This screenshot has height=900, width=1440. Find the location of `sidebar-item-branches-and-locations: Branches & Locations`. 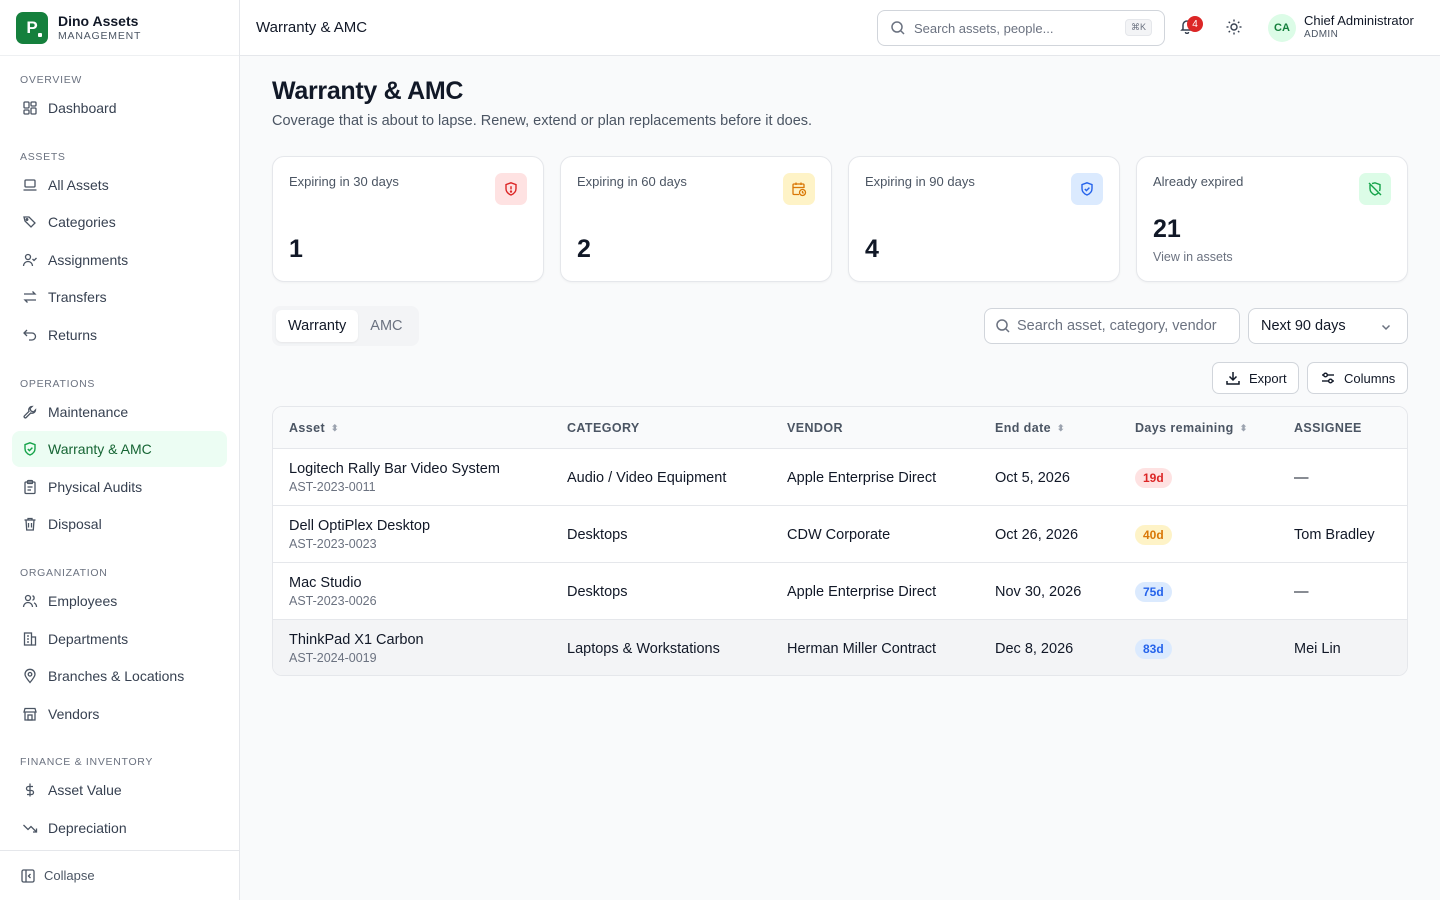

sidebar-item-branches-and-locations: Branches & Locations is located at coordinates (119, 676).